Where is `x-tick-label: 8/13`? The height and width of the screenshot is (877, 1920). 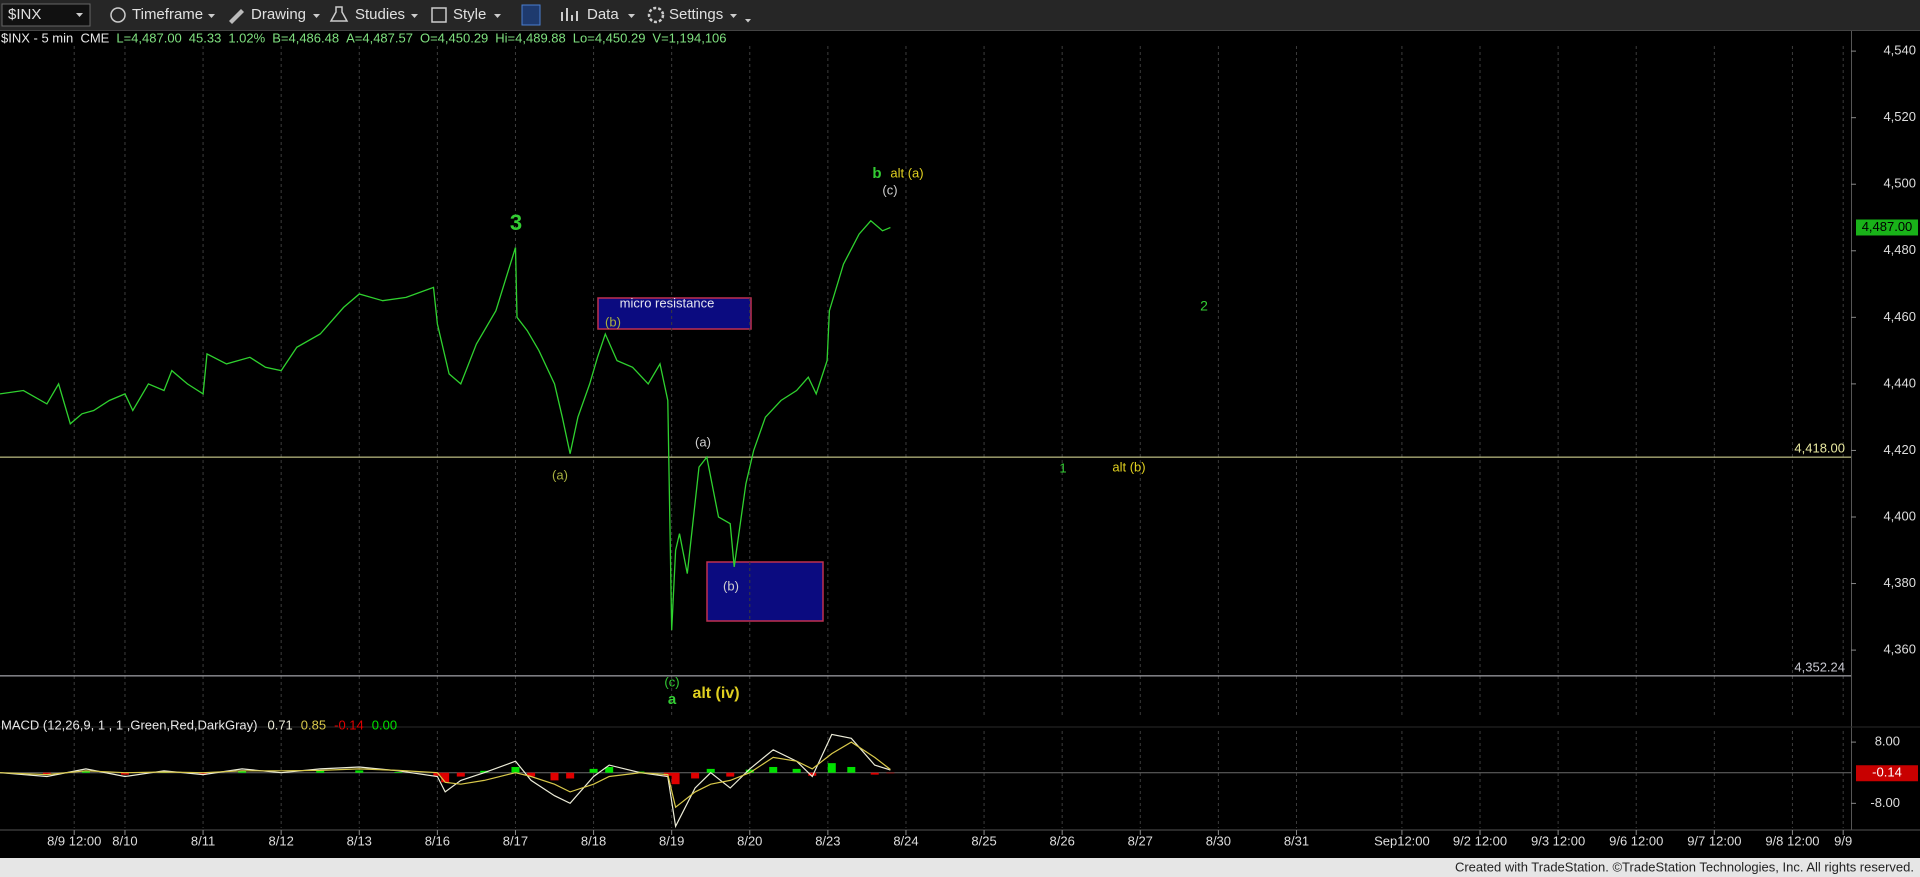 x-tick-label: 8/13 is located at coordinates (359, 840).